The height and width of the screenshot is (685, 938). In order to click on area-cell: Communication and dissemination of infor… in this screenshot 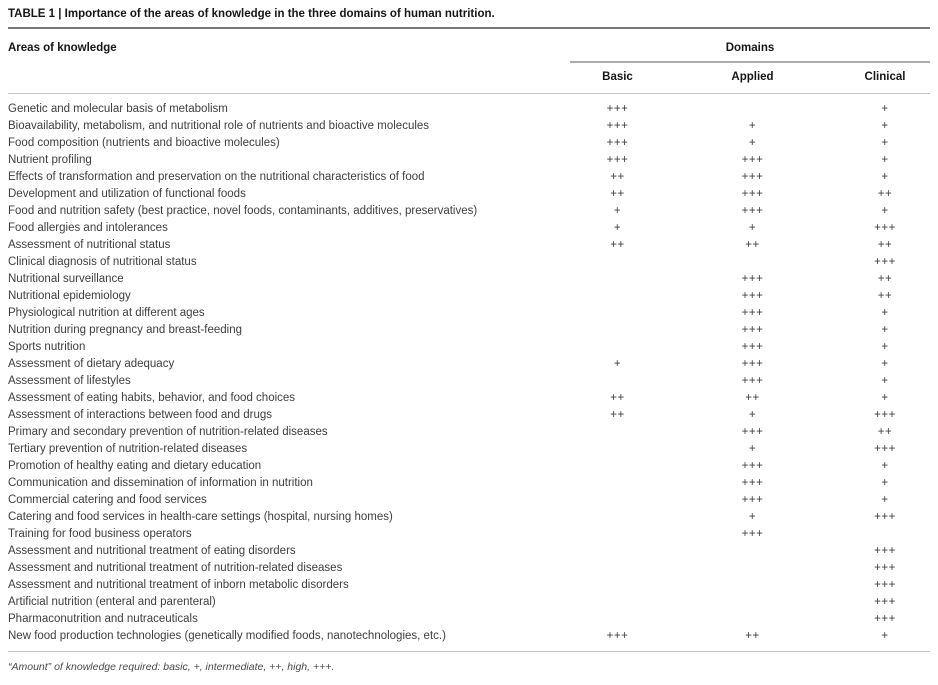, I will do `click(160, 483)`.